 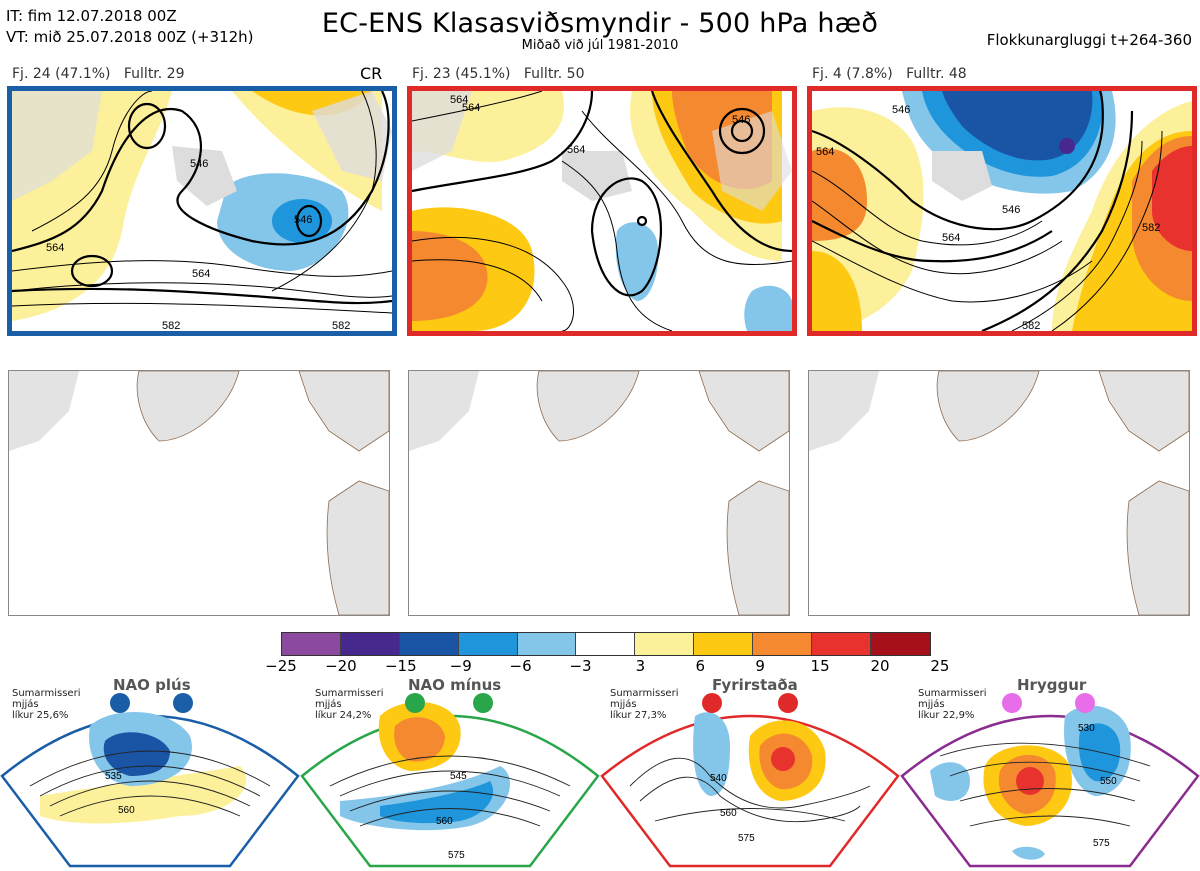 I want to click on regime-3-info: Sumarmisseri mjjás líkur 27,3%, so click(x=644, y=704).